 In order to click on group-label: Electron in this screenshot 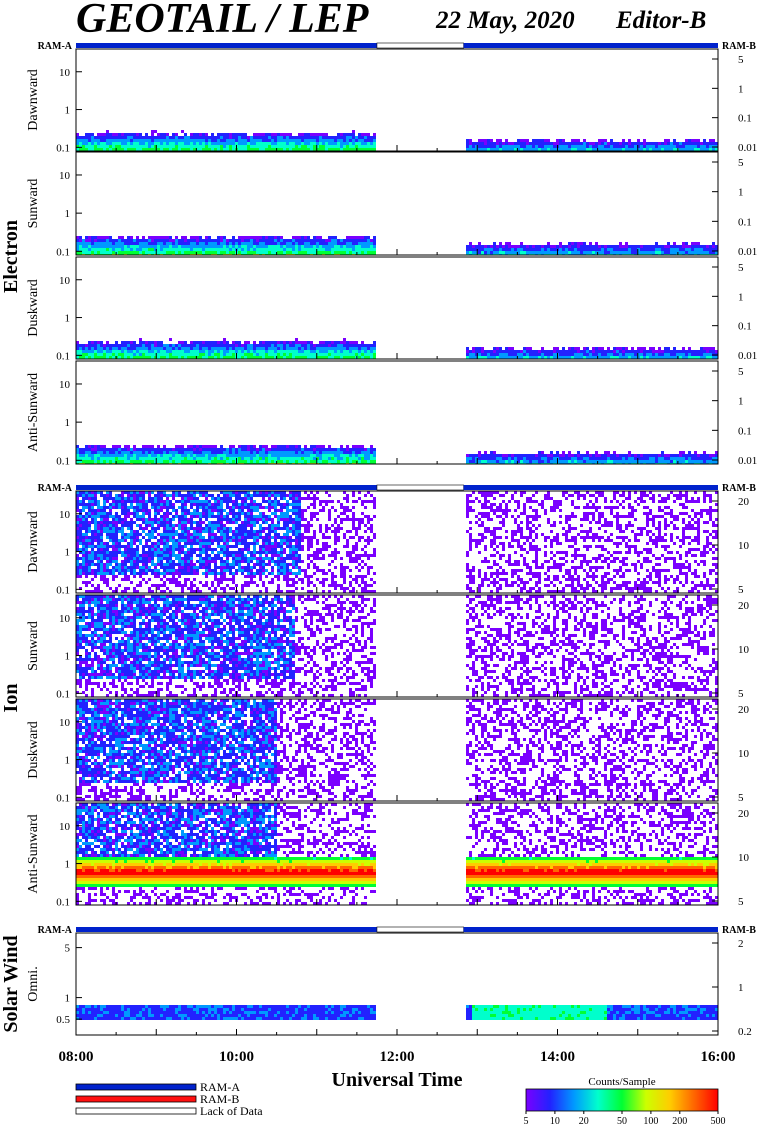, I will do `click(11, 256)`.